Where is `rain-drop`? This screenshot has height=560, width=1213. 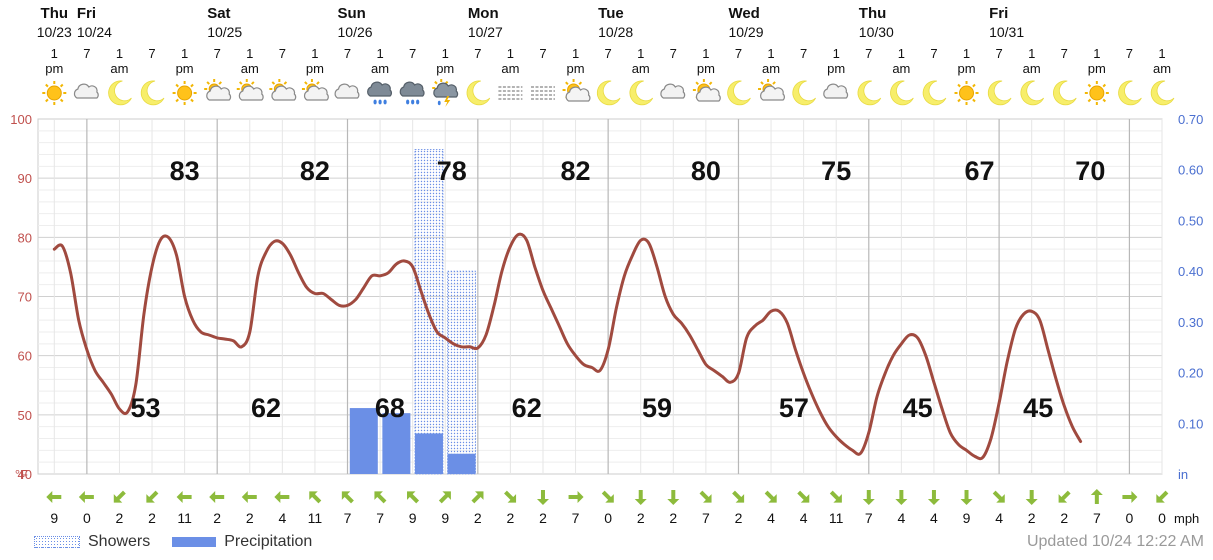 rain-drop is located at coordinates (413, 102).